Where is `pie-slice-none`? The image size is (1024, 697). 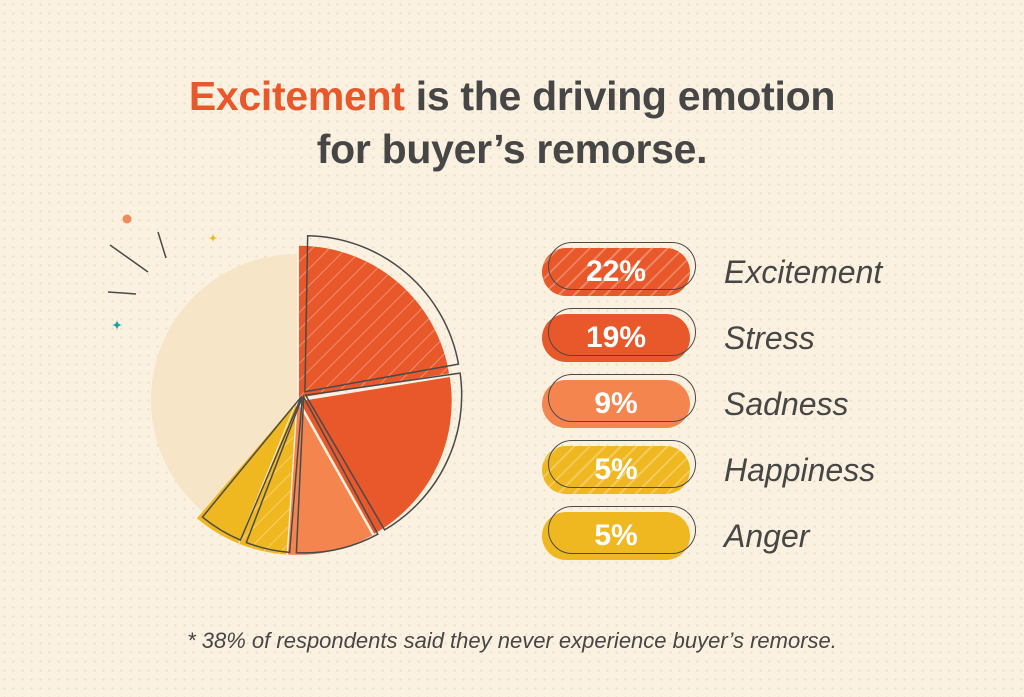 pie-slice-none is located at coordinates (224, 383).